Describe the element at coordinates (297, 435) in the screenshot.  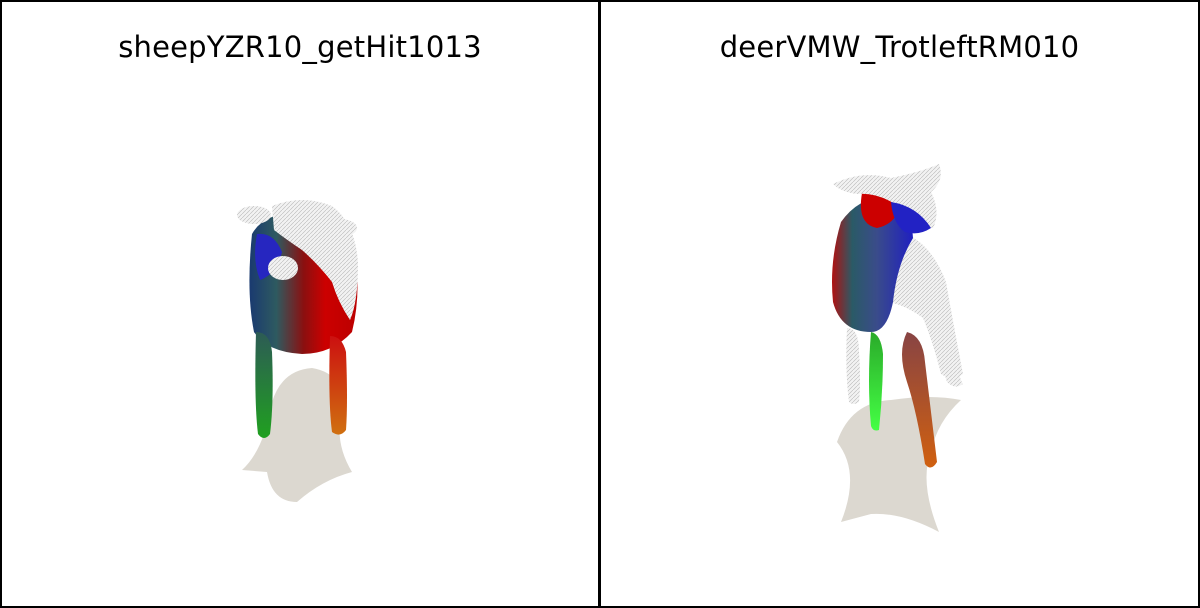
I see `sheep-shadow` at that location.